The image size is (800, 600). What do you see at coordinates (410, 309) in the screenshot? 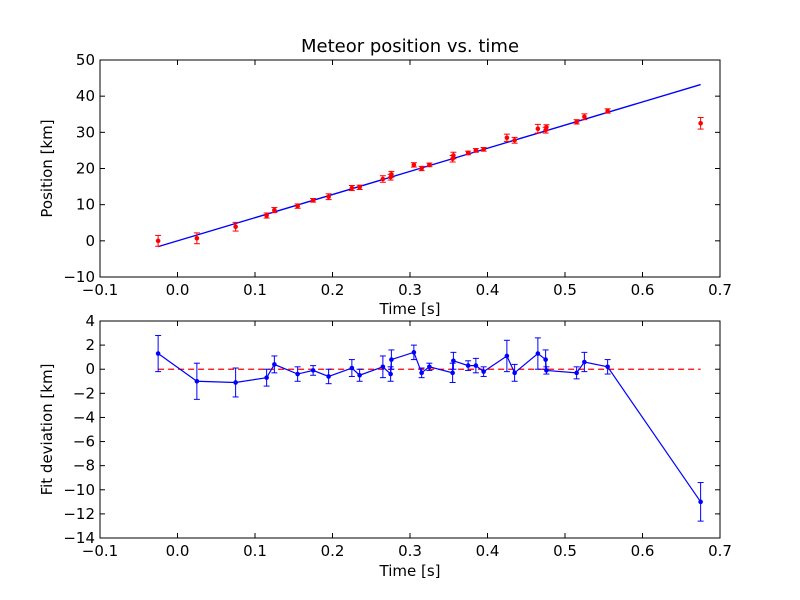
I see `position-x-axis-label: Time [s]` at bounding box center [410, 309].